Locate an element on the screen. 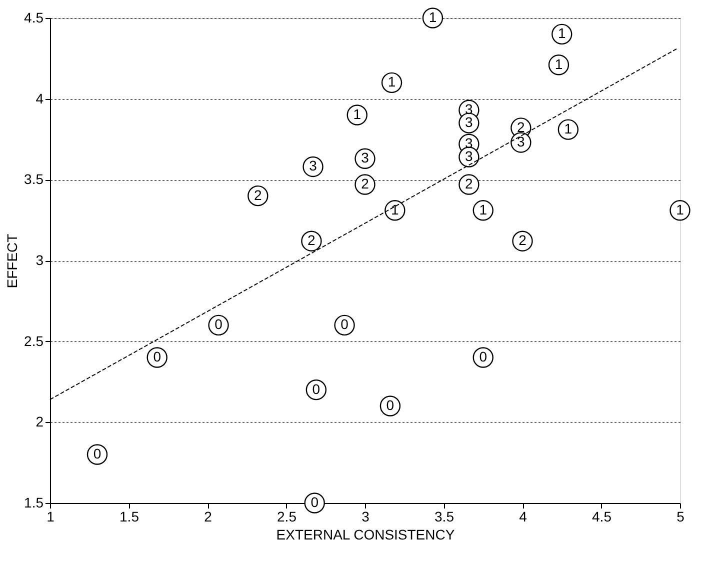 The width and height of the screenshot is (728, 563). x-axis-title: EXTERNAL CONSISTENCY is located at coordinates (366, 534).